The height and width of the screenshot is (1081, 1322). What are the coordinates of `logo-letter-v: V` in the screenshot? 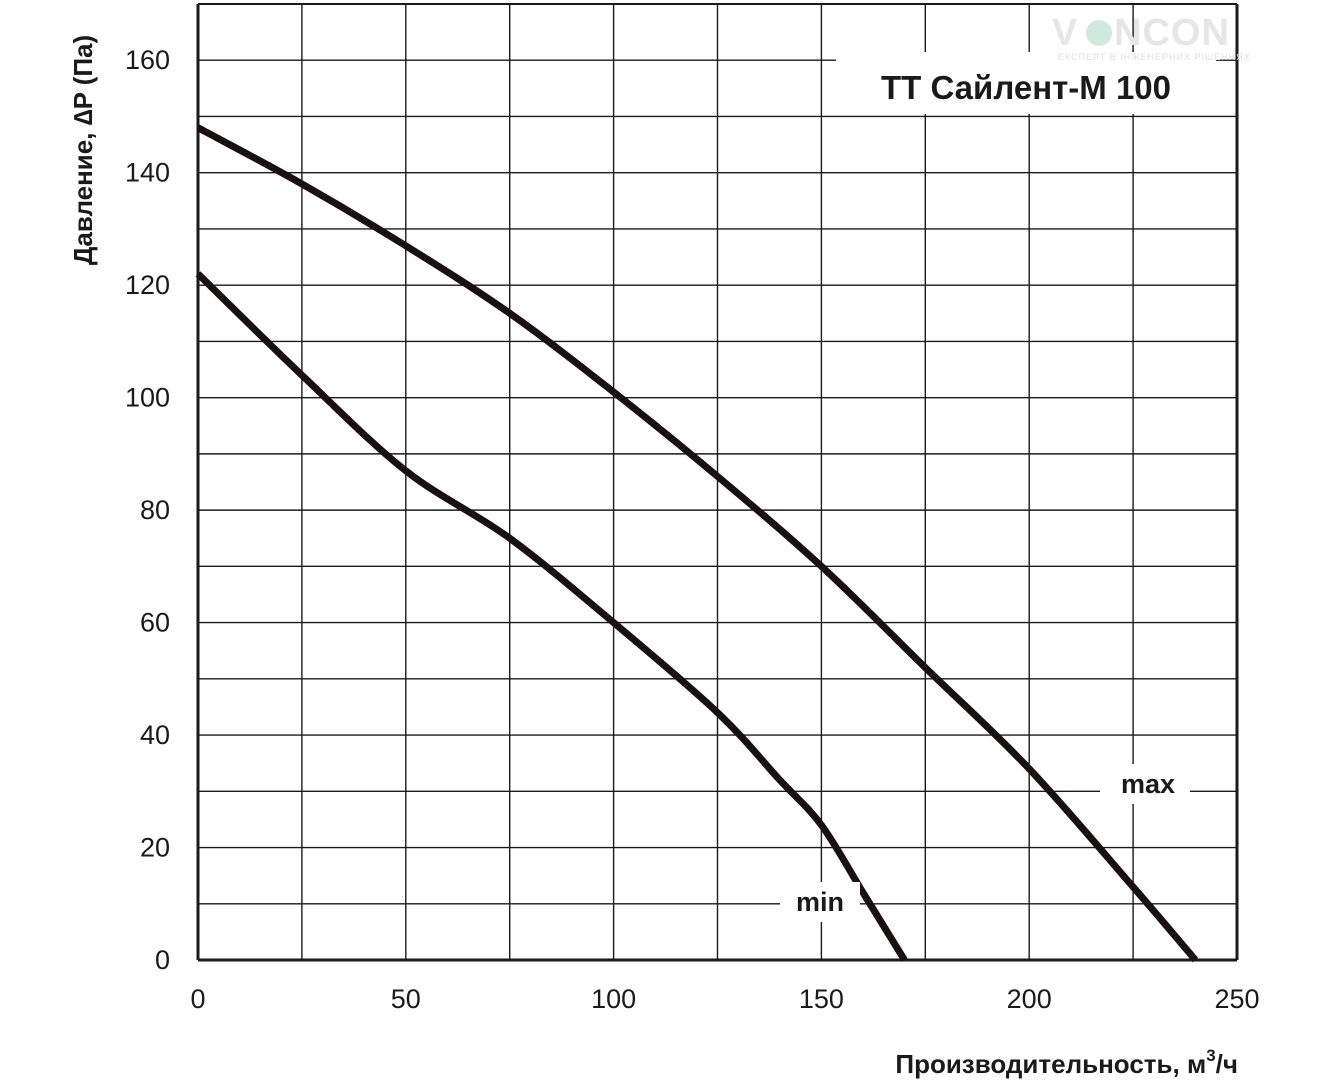 It's located at (1065, 33).